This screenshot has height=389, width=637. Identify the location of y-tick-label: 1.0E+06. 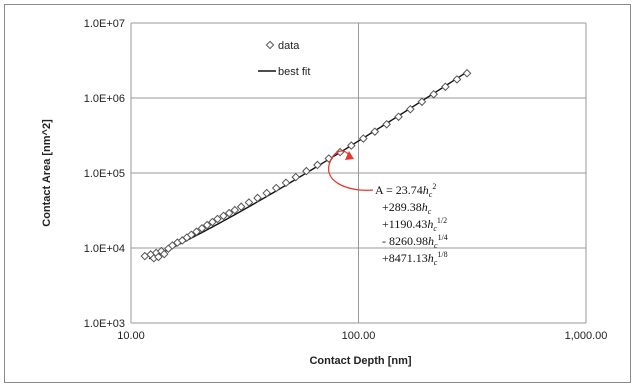
(104, 99).